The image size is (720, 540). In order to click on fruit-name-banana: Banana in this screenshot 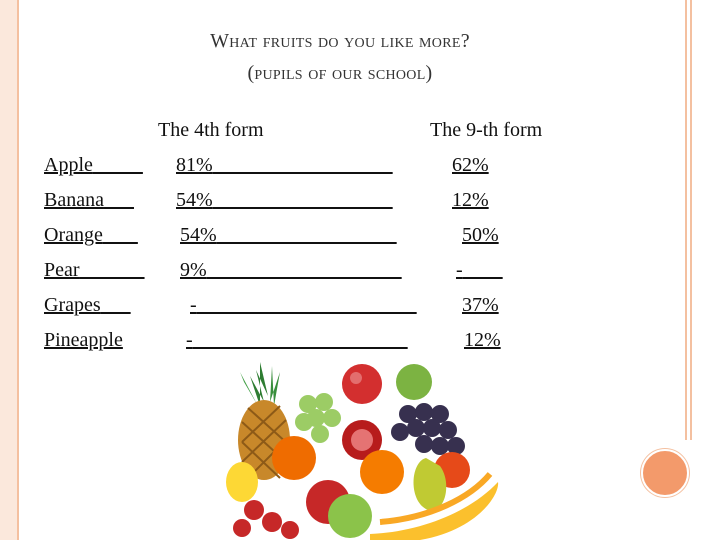, I will do `click(89, 200)`.